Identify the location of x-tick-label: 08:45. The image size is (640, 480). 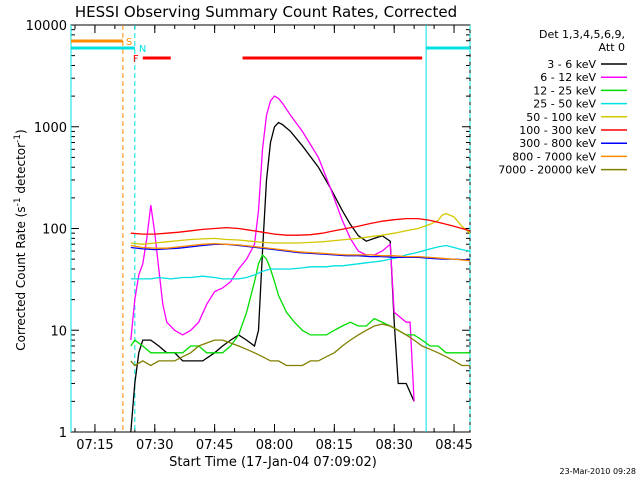
(453, 445).